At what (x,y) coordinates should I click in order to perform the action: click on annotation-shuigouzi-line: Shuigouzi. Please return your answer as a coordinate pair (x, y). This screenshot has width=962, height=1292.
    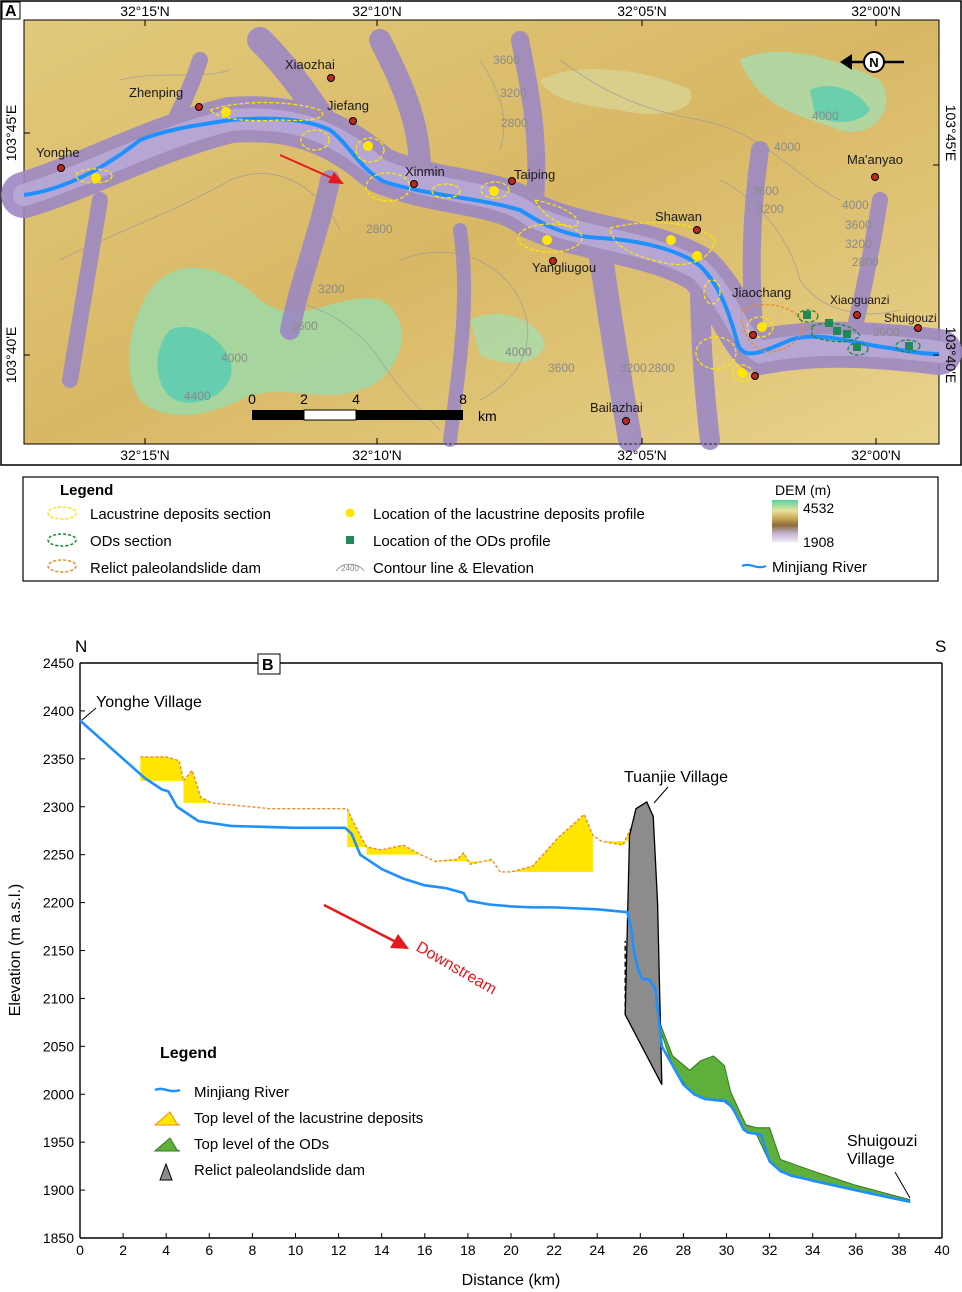
    Looking at the image, I should click on (882, 1141).